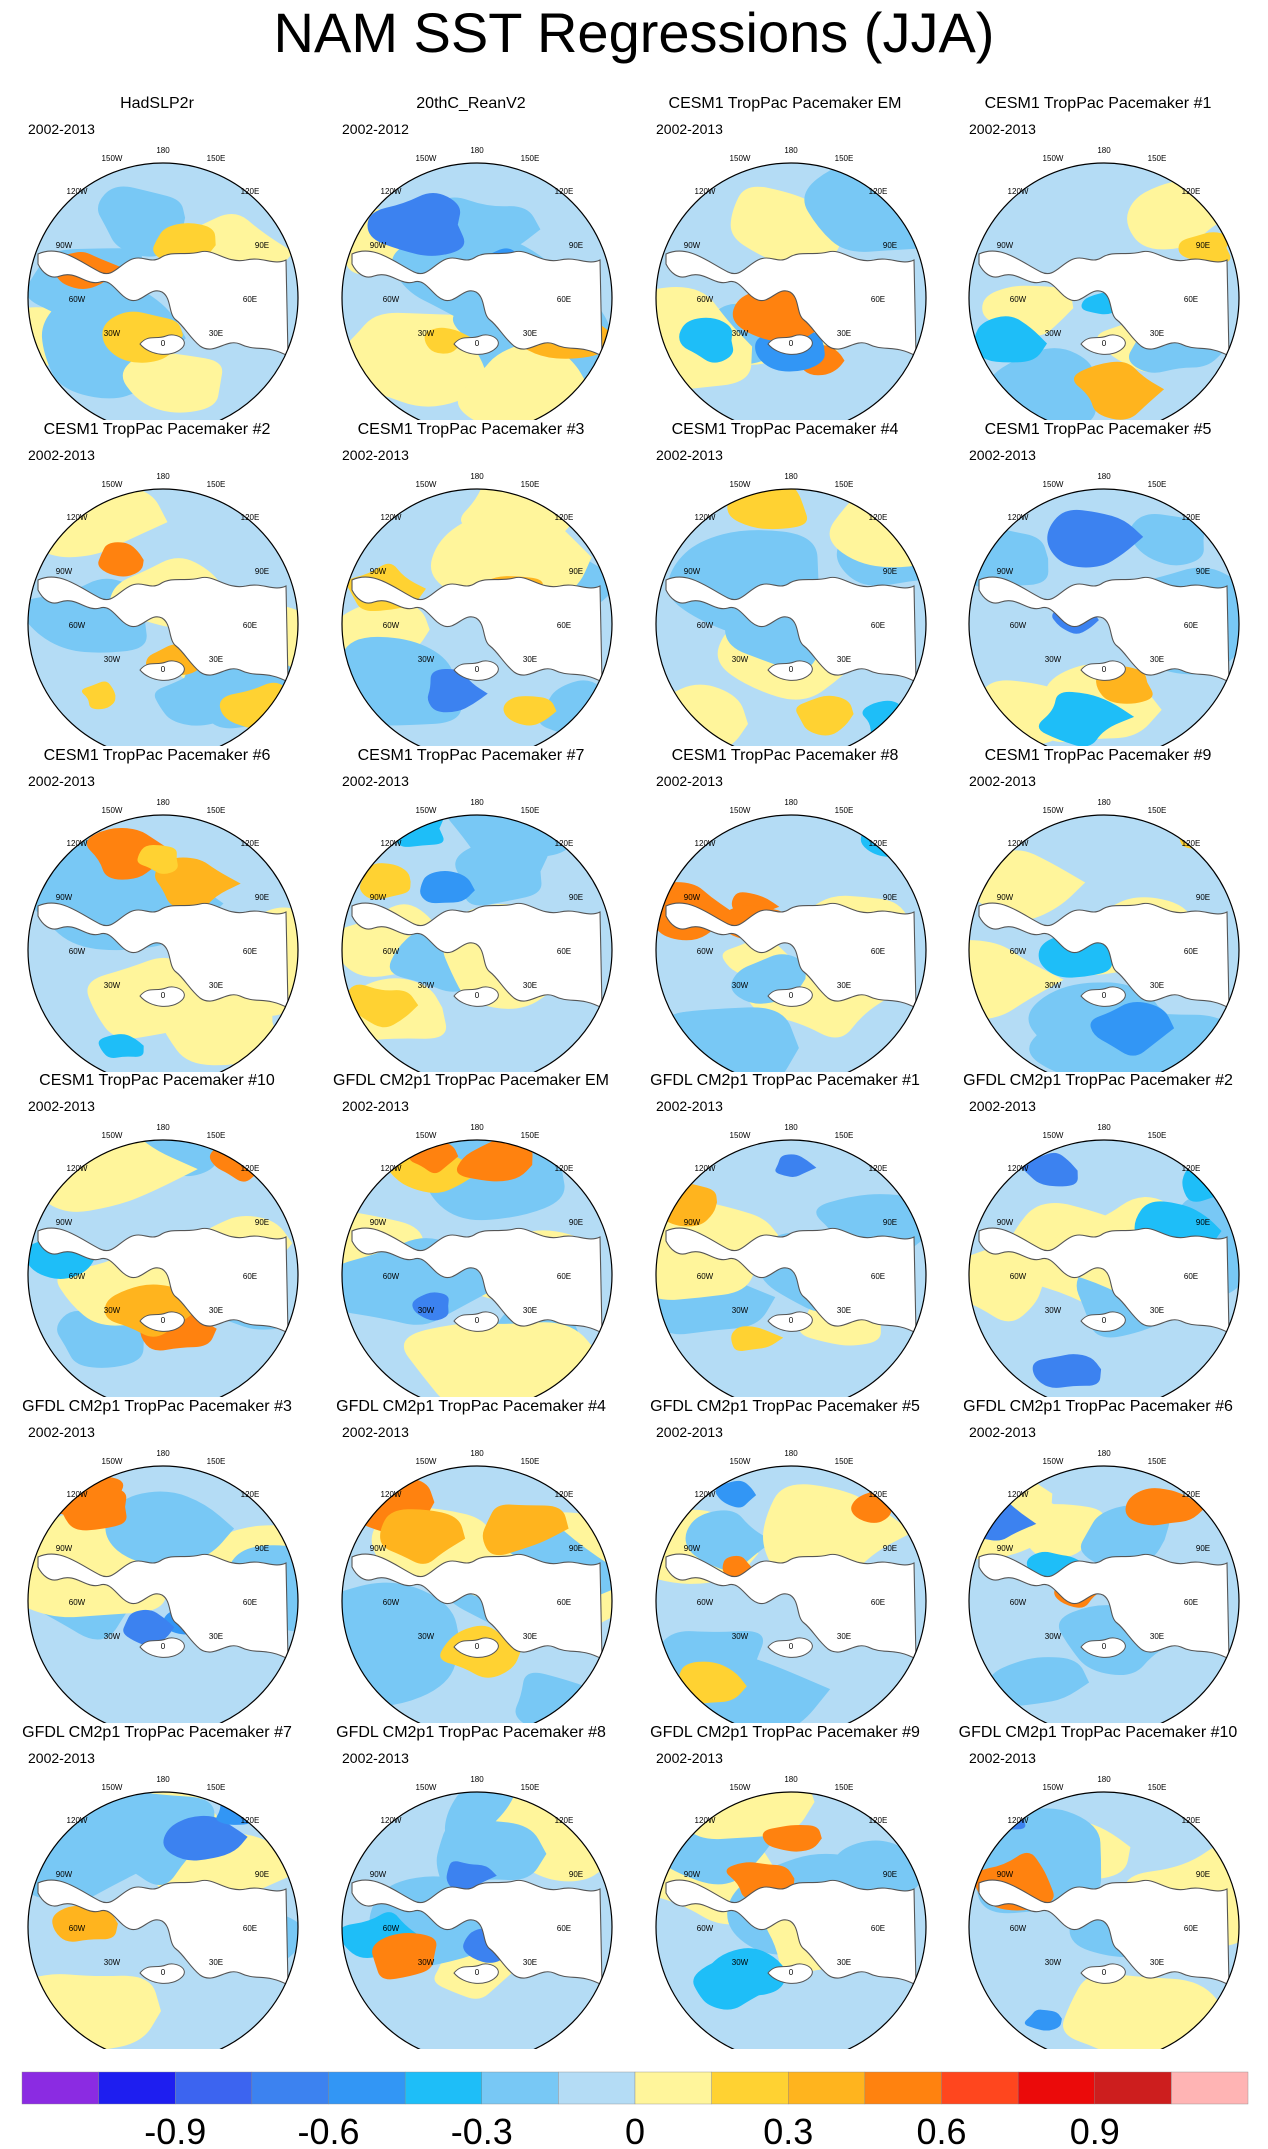  Describe the element at coordinates (788, 2130) in the screenshot. I see `colorbar-tick-label: 0.3` at that location.